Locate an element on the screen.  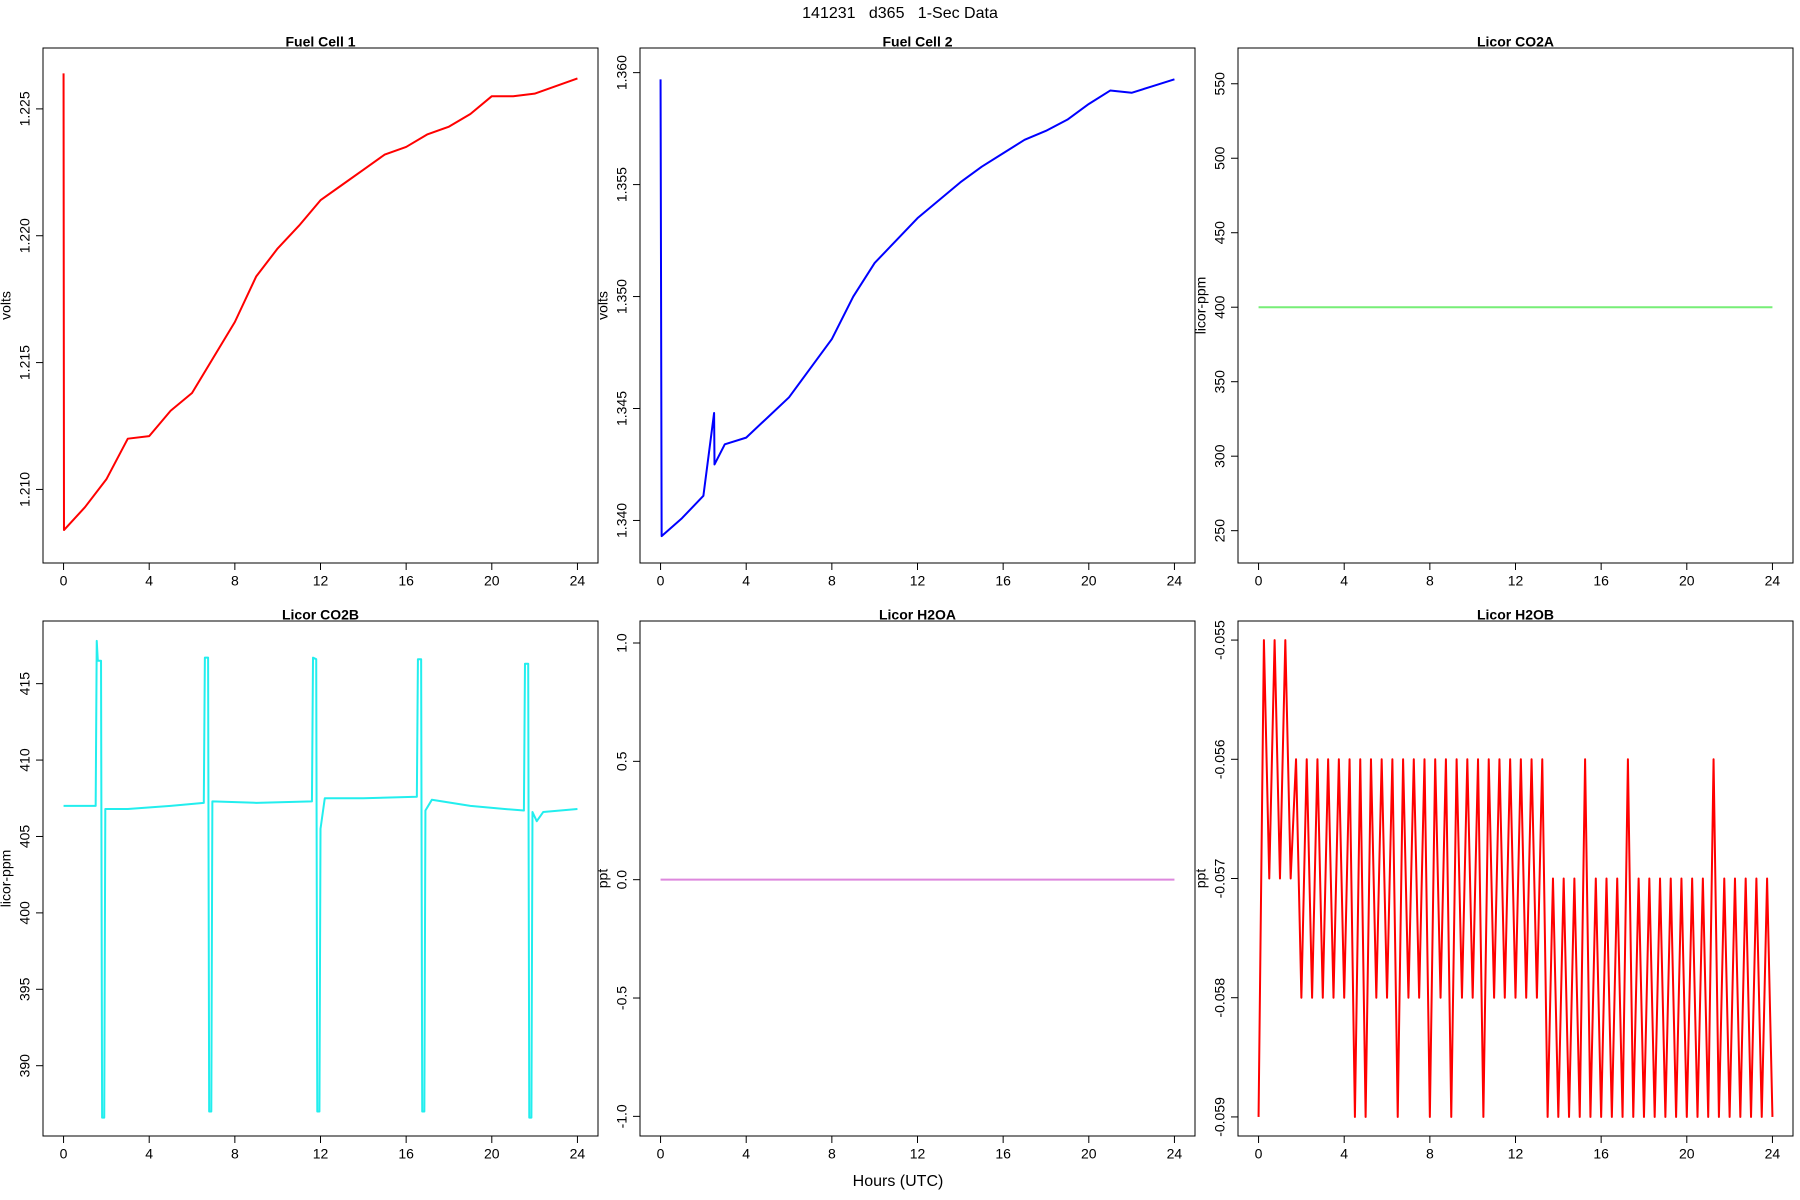
y-tick-label: 1.210 is located at coordinates (25, 489).